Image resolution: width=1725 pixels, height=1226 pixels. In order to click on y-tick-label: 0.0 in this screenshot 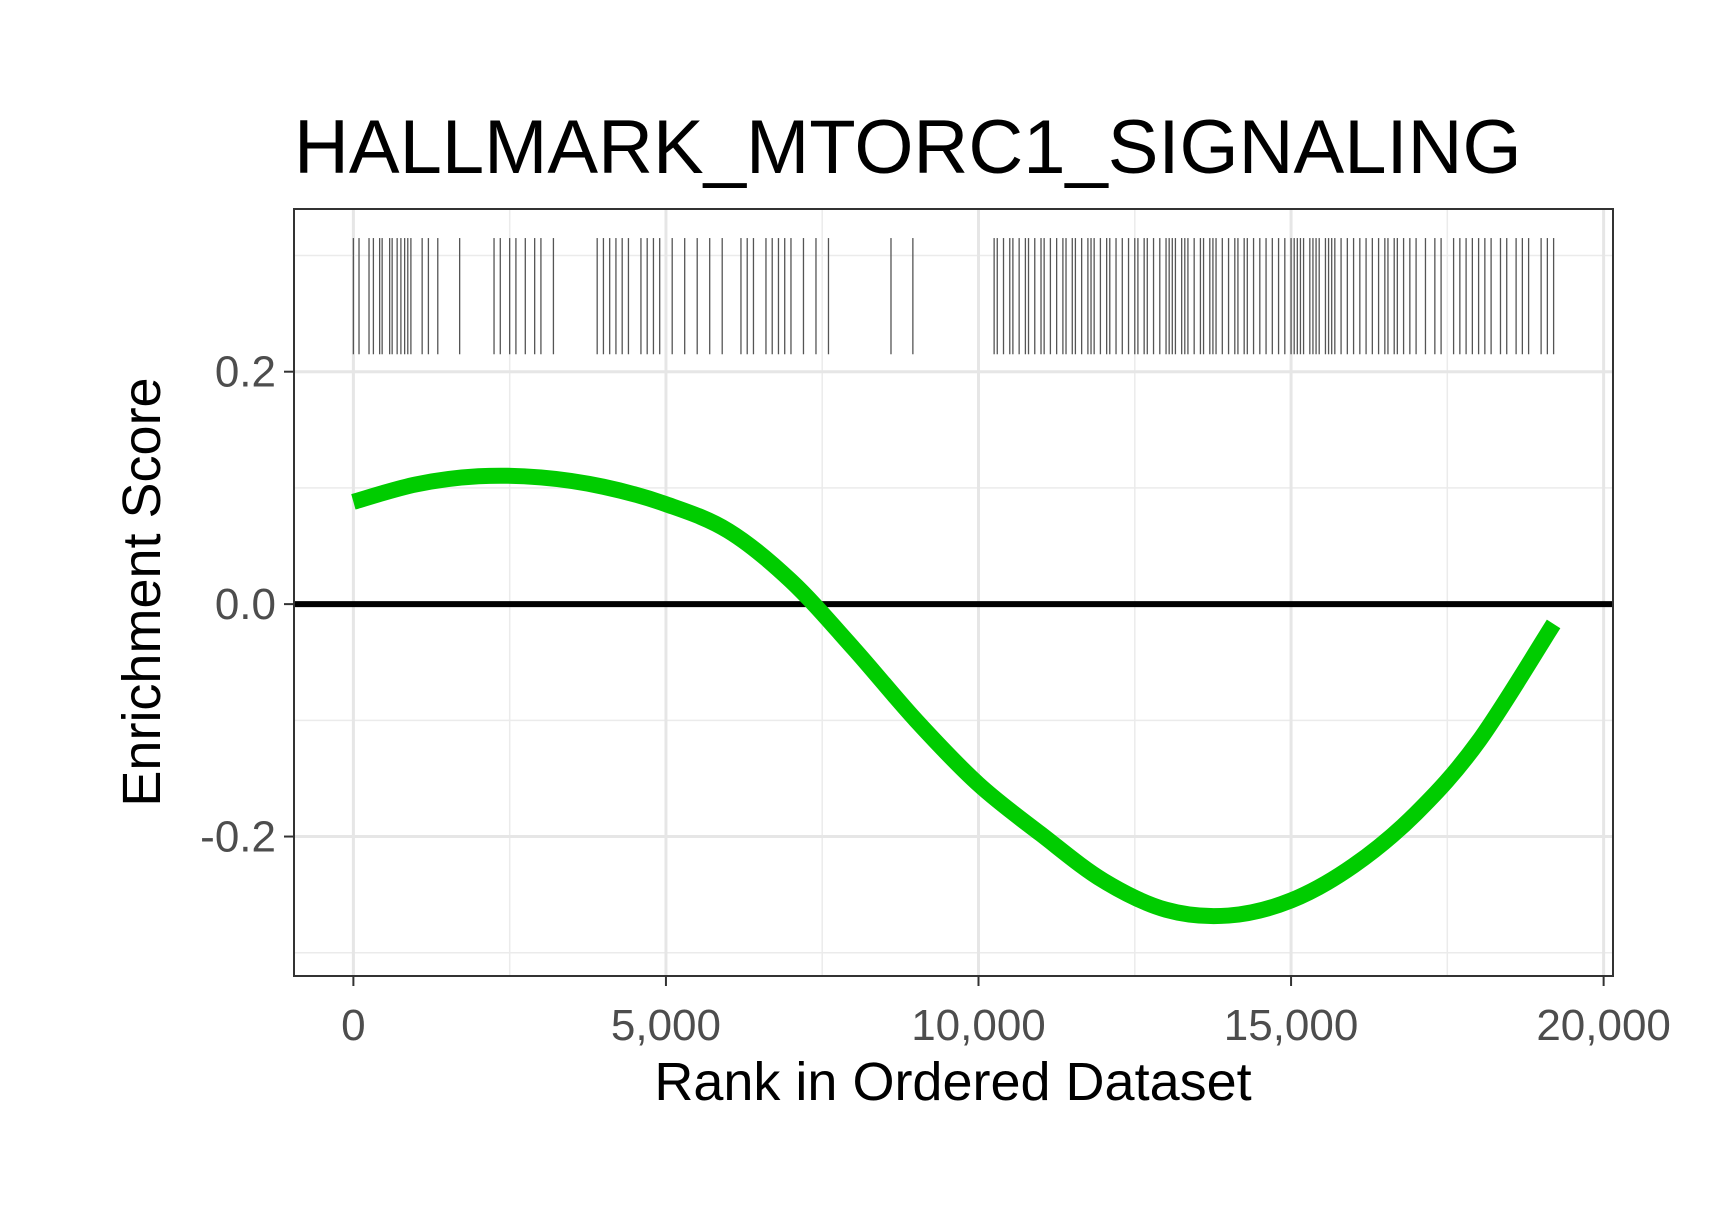, I will do `click(245, 604)`.